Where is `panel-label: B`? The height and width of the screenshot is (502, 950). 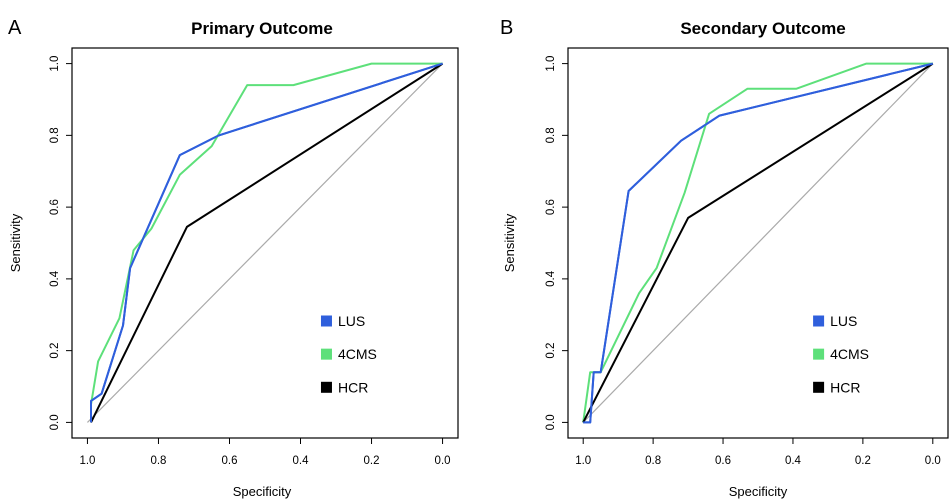 panel-label: B is located at coordinates (506, 28).